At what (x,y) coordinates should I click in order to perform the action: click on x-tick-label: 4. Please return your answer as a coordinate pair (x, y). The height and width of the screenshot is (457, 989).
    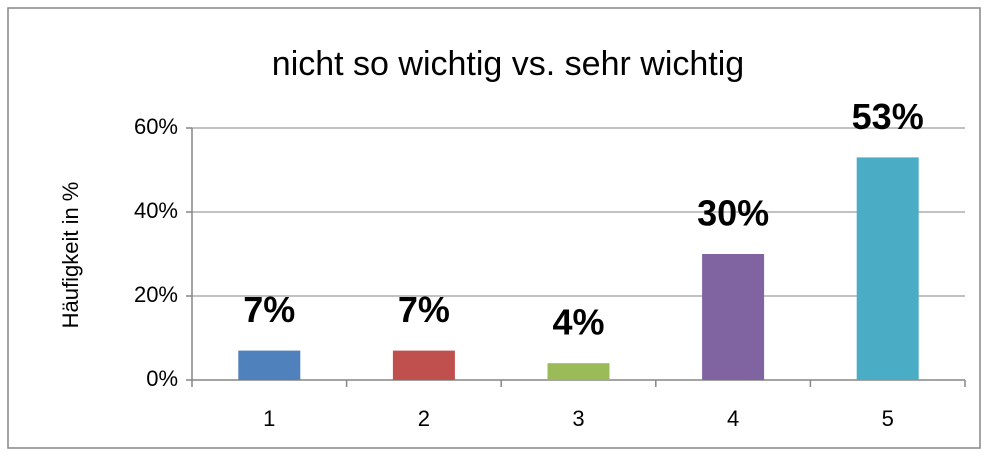
    Looking at the image, I should click on (733, 418).